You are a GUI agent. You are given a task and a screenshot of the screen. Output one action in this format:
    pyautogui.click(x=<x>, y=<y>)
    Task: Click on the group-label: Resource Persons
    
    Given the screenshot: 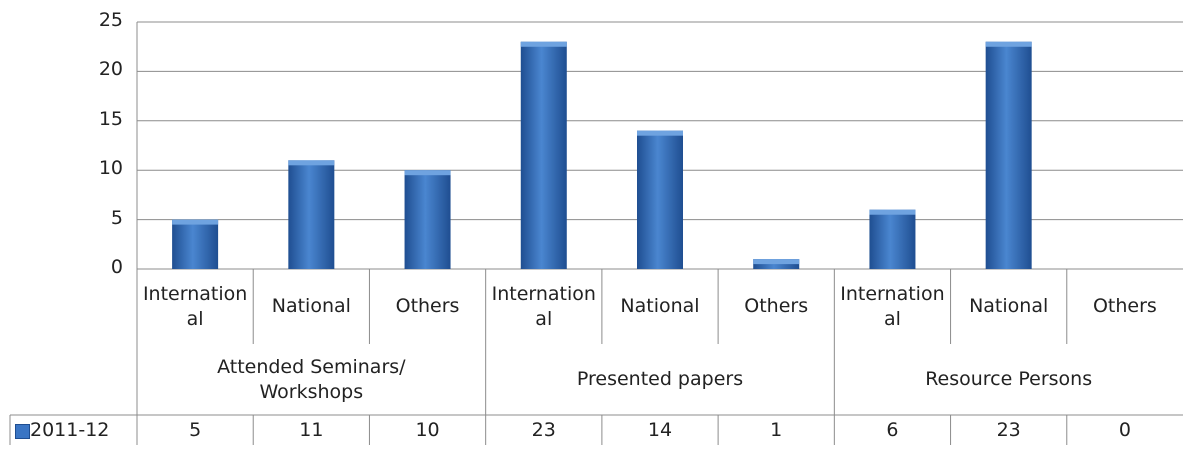 What is the action you would take?
    pyautogui.click(x=1009, y=379)
    